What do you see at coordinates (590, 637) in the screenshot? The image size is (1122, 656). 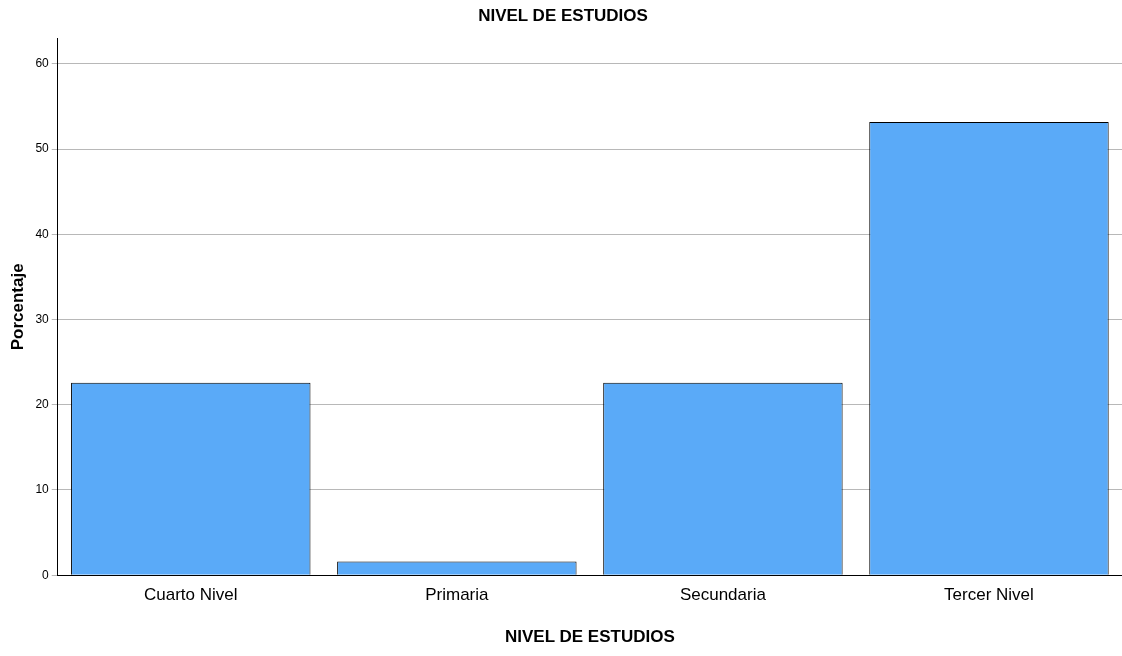 I see `x-axis-title: NIVEL DE ESTUDIOS` at bounding box center [590, 637].